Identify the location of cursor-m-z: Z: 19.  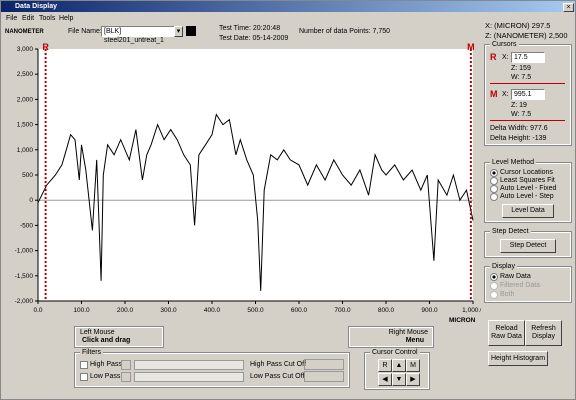
(519, 105).